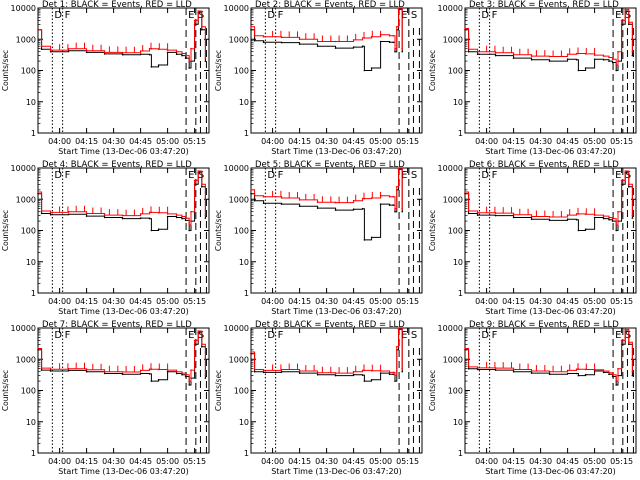 The image size is (640, 480). Describe the element at coordinates (59, 461) in the screenshot. I see `x-tick-label: 04:00` at that location.